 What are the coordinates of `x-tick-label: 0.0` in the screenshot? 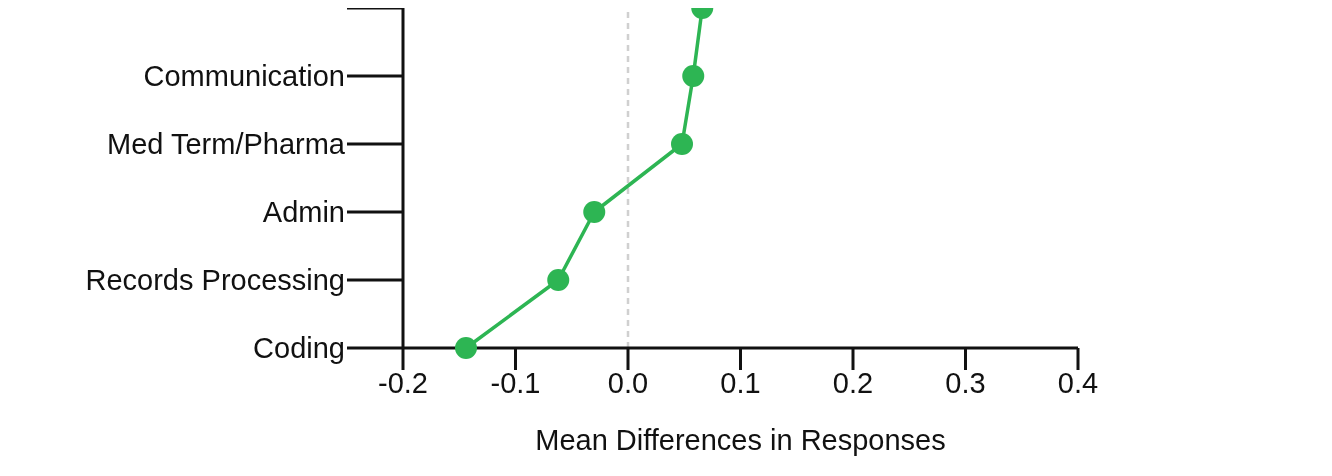 It's located at (628, 382).